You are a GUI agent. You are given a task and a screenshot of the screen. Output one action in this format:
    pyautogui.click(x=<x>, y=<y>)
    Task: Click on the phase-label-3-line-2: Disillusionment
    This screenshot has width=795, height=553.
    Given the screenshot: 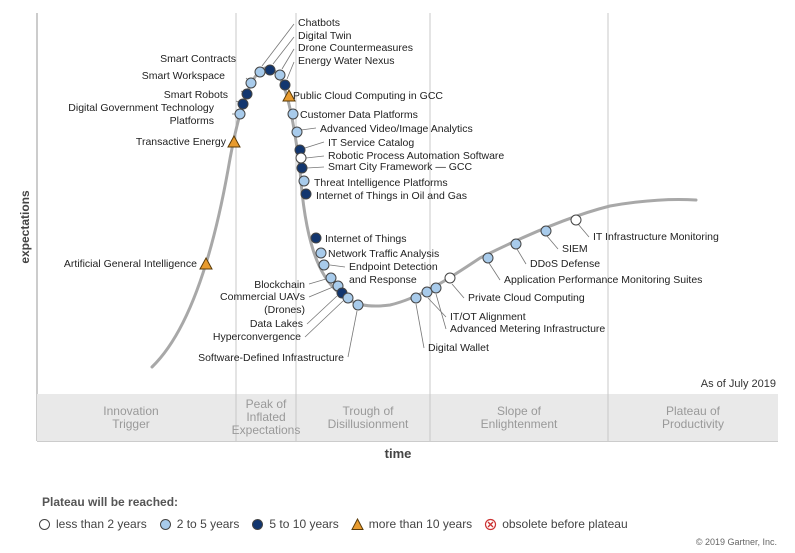 What is the action you would take?
    pyautogui.click(x=368, y=424)
    